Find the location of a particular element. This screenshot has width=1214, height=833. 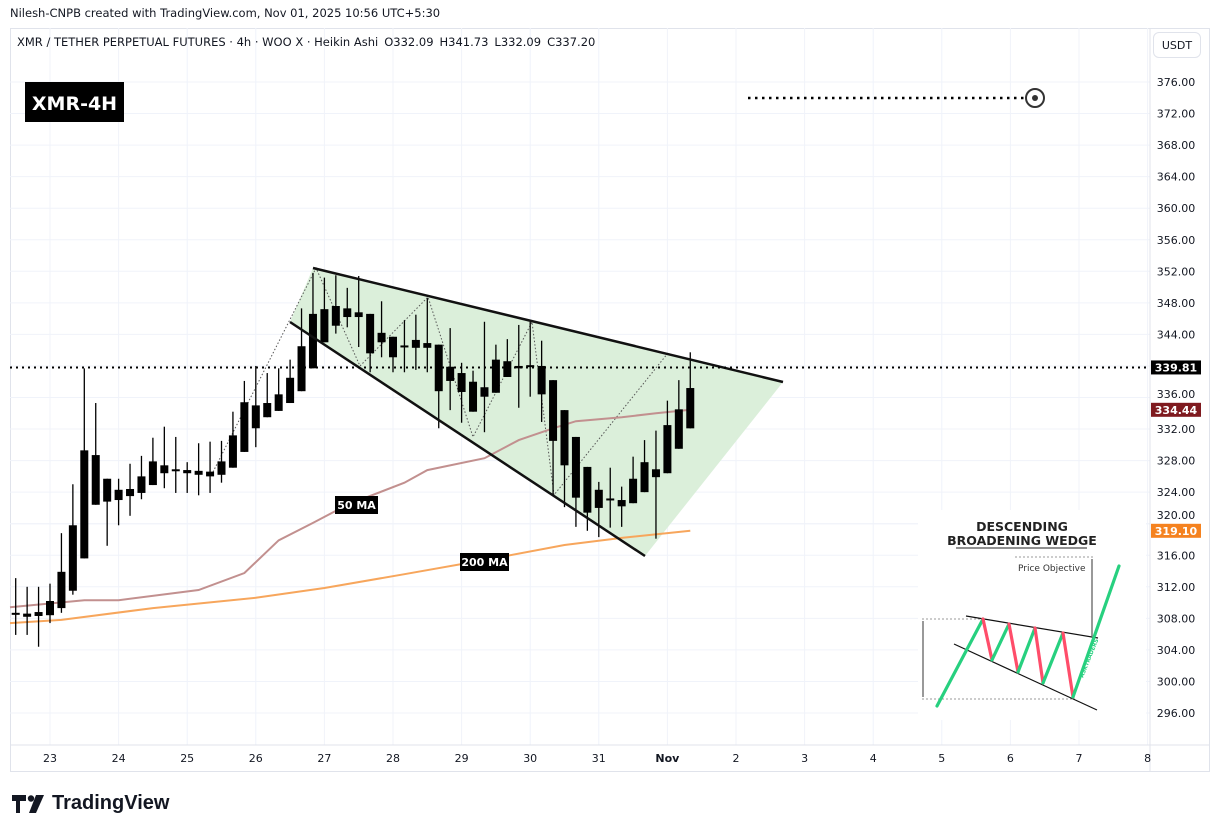

price-tick-label: 352.00 is located at coordinates (1176, 271).